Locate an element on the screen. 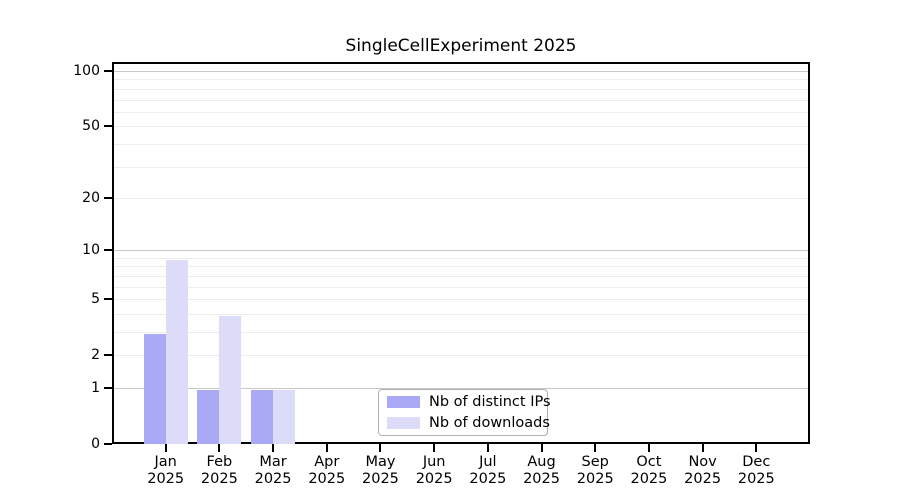 This screenshot has height=500, width=900. x-tick-month: Dec is located at coordinates (756, 462).